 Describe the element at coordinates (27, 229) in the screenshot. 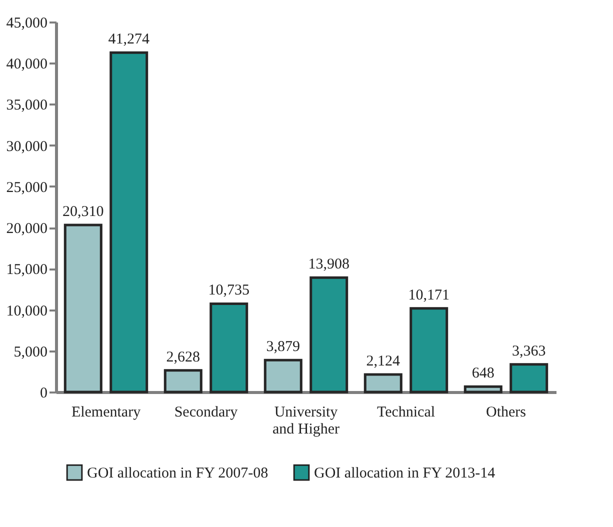

I see `y-tick-label: 20,000` at that location.